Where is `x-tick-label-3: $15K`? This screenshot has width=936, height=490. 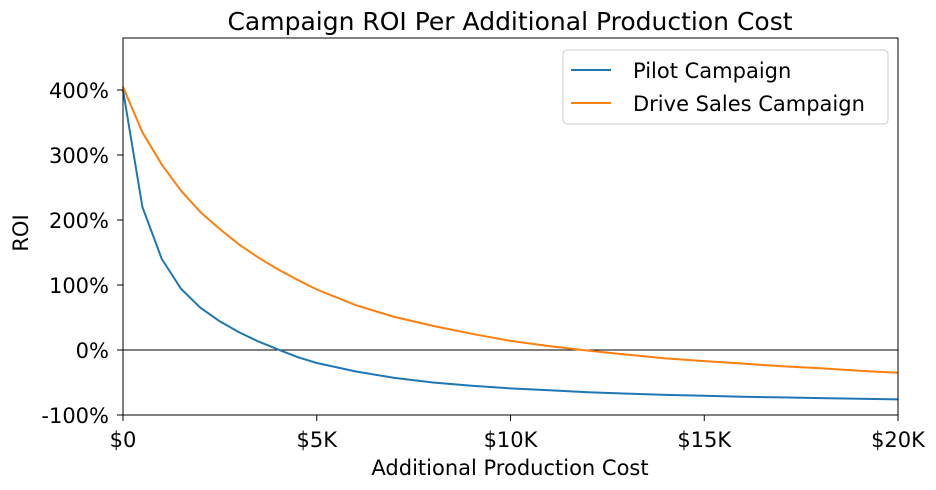
x-tick-label-3: $15K is located at coordinates (704, 440).